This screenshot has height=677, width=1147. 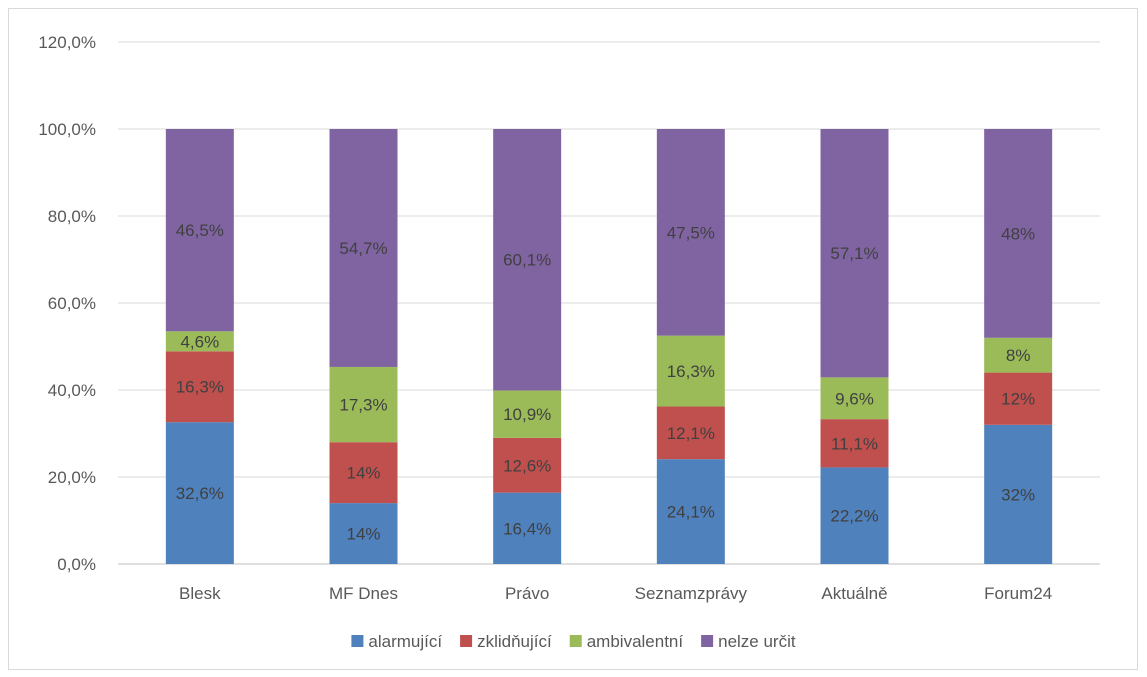 What do you see at coordinates (72, 216) in the screenshot?
I see `y-tick-label: 80,0%` at bounding box center [72, 216].